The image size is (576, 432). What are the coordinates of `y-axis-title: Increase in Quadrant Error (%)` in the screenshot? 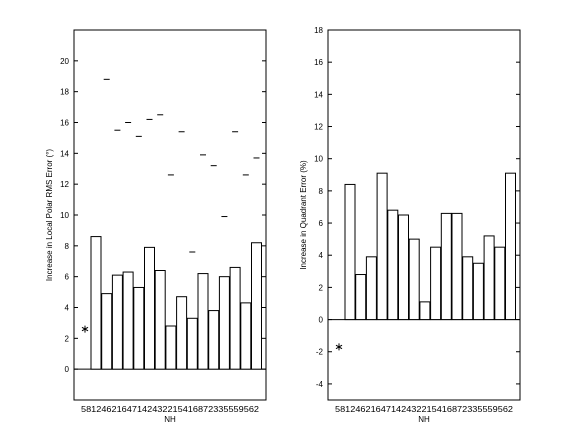 It's located at (303, 215).